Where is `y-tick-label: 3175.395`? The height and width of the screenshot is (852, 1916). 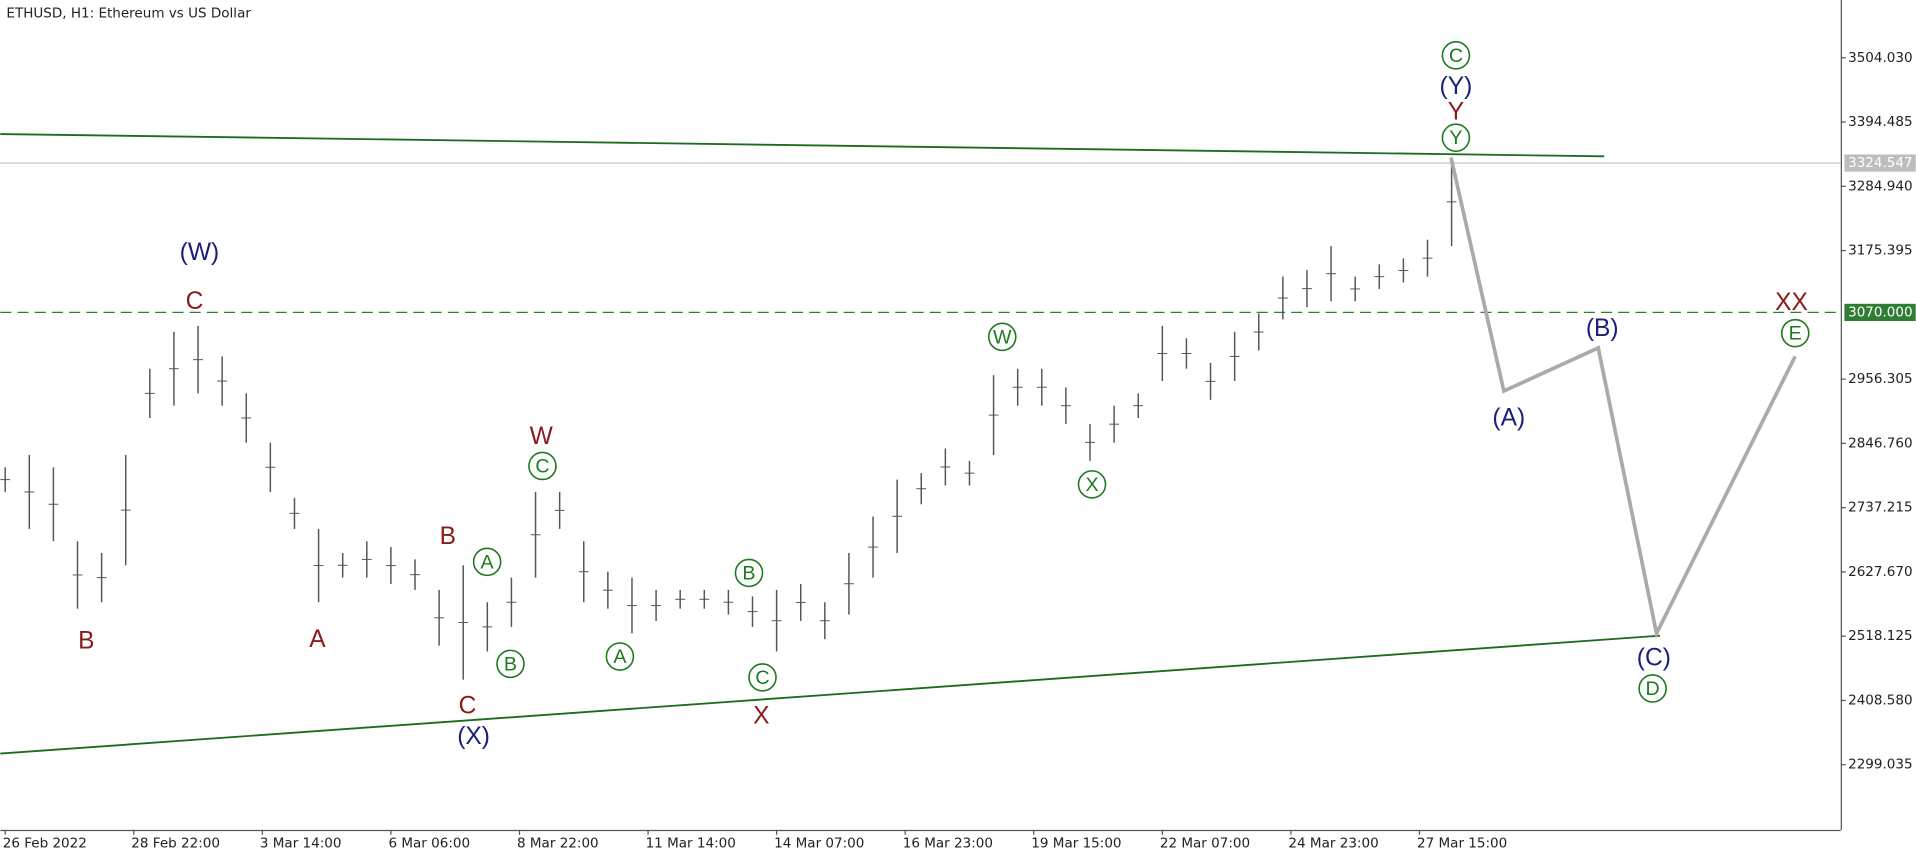
y-tick-label: 3175.395 is located at coordinates (1880, 251).